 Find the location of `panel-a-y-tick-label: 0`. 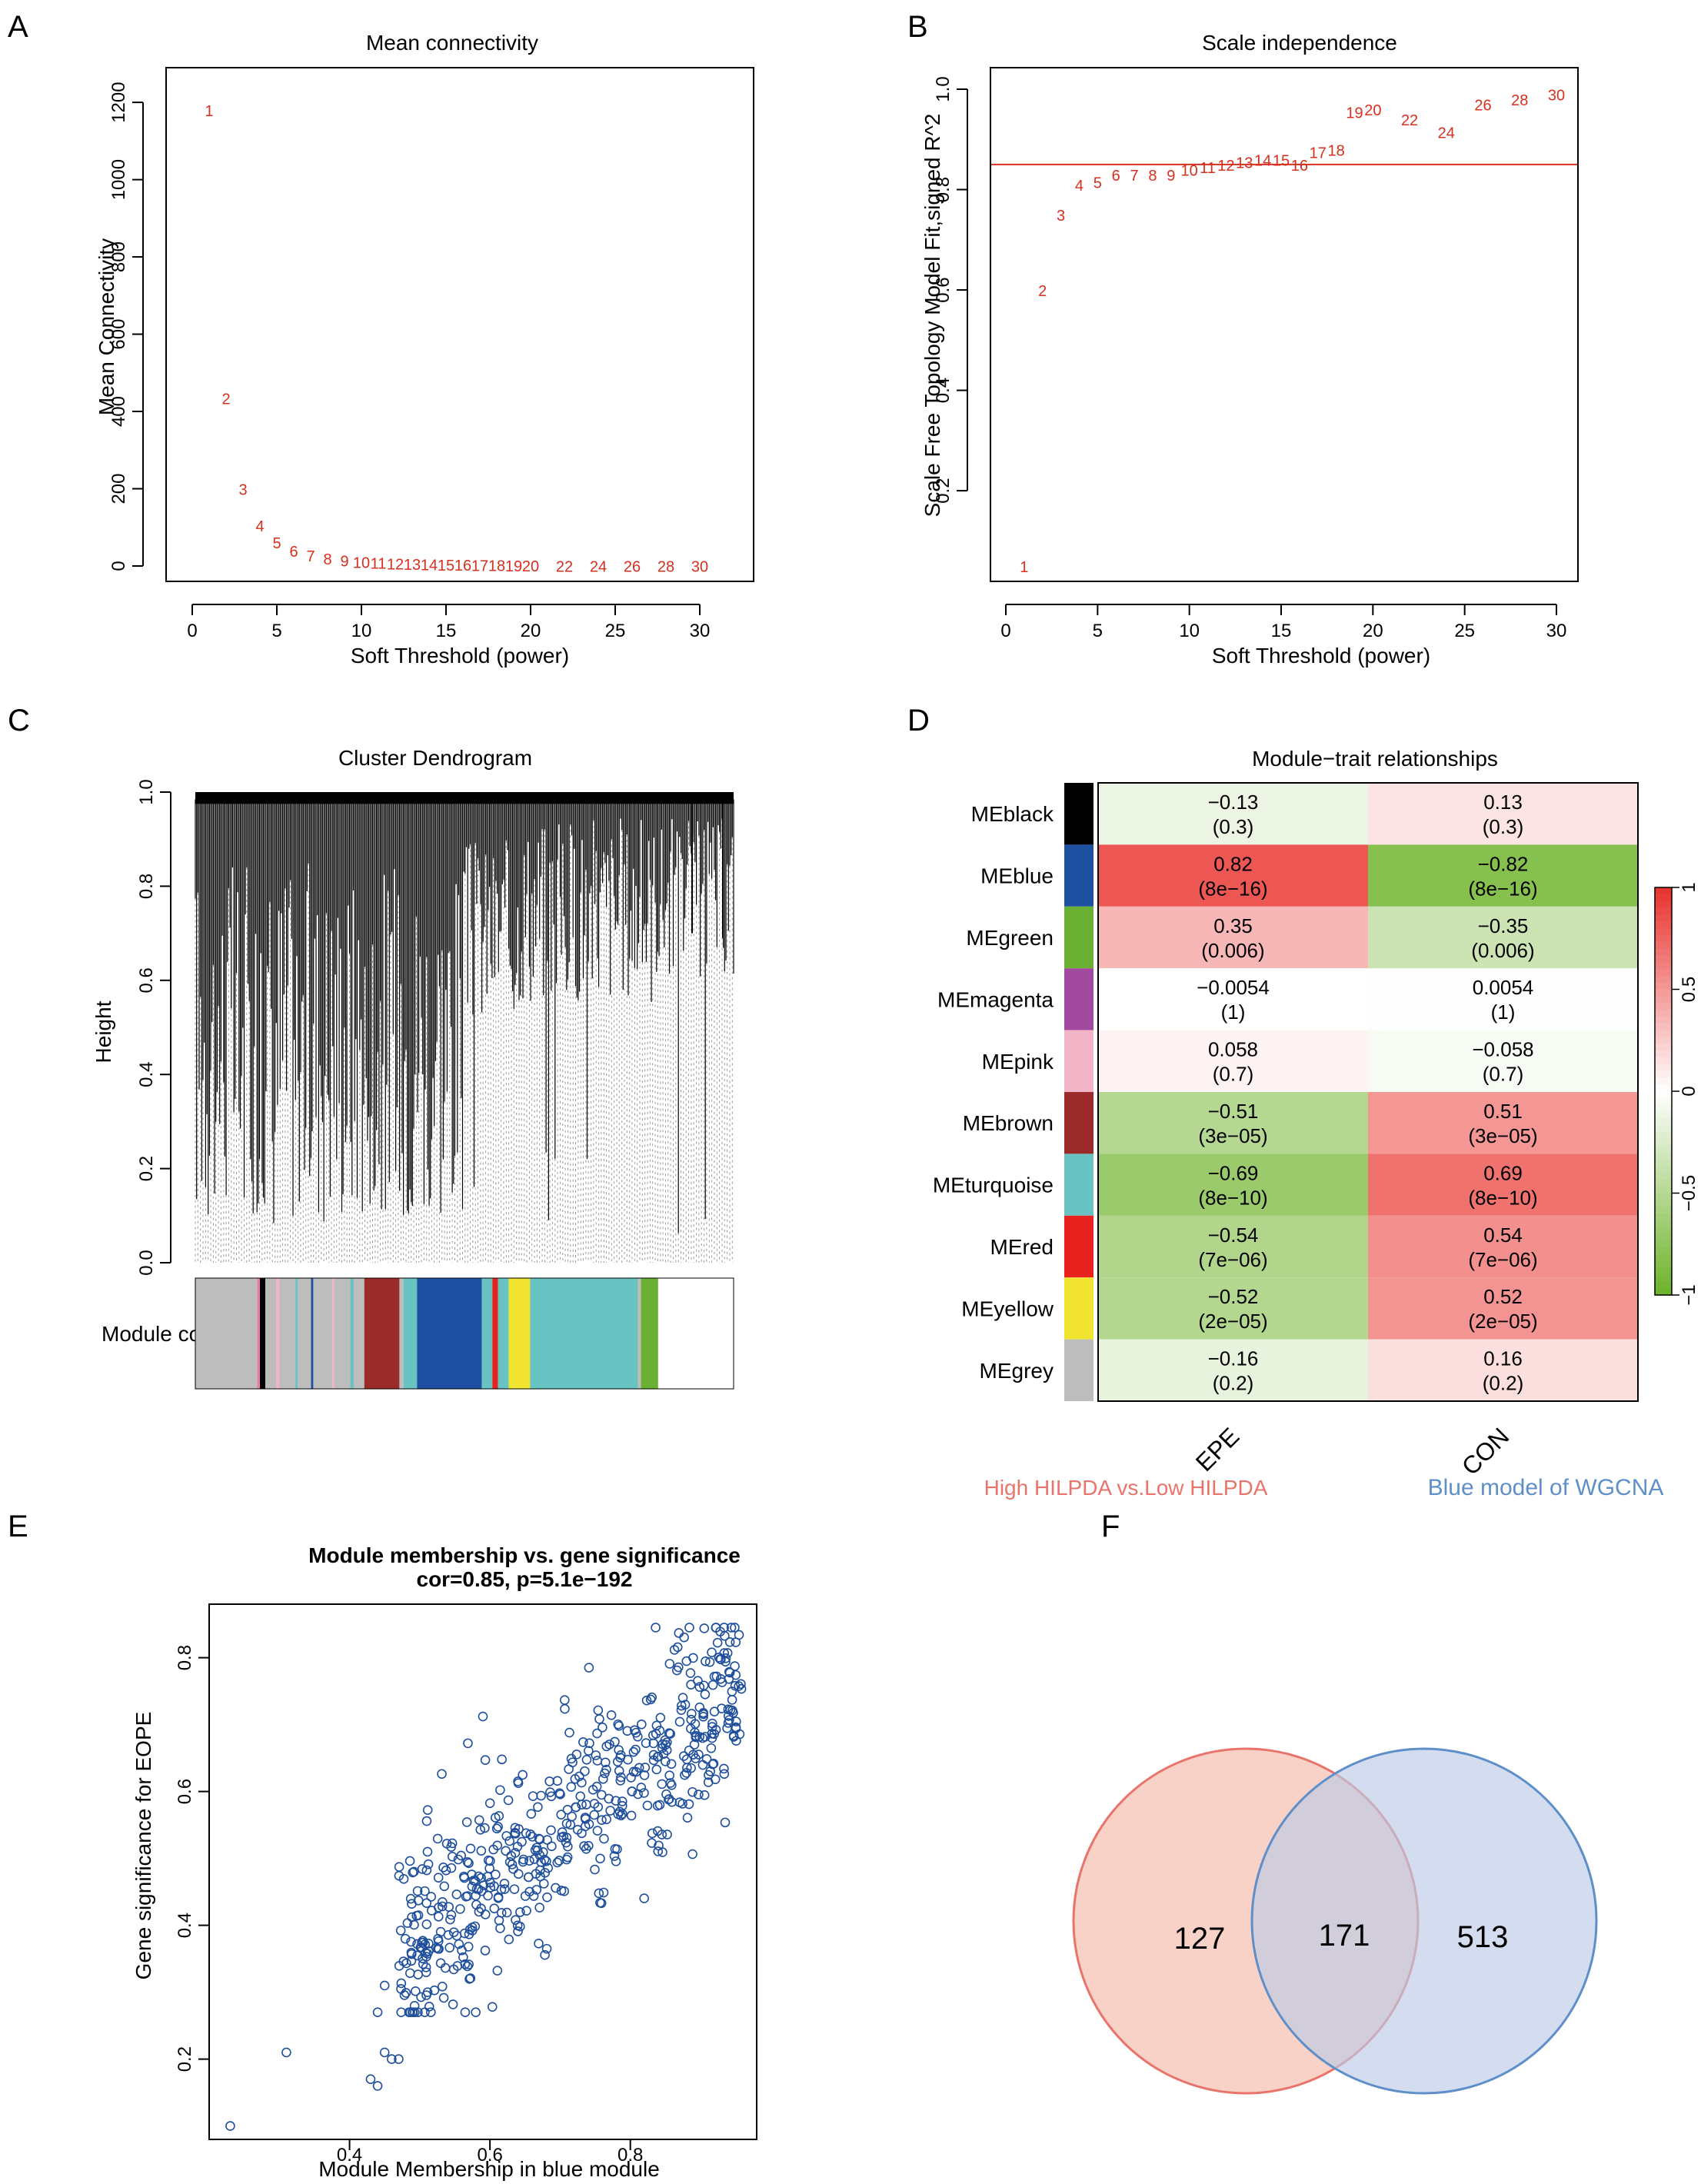

panel-a-y-tick-label: 0 is located at coordinates (119, 566).